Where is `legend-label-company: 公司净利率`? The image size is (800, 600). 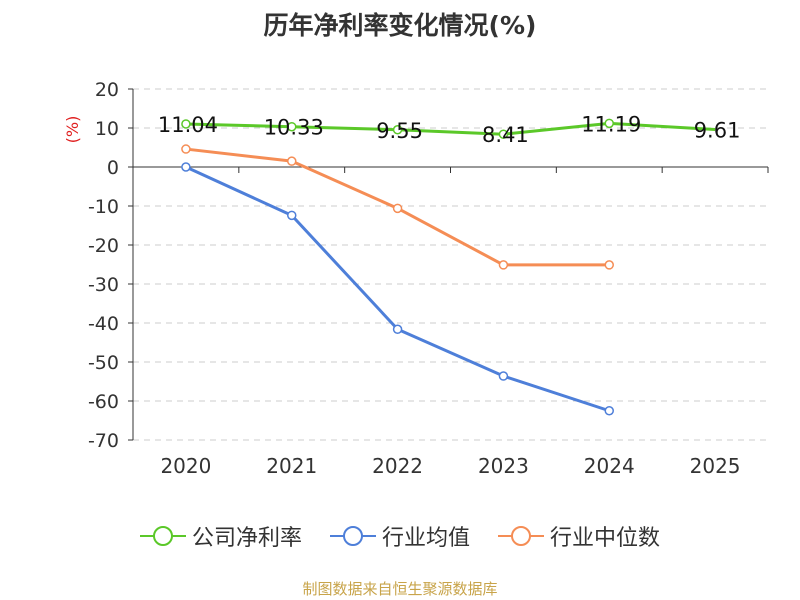
legend-label-company: 公司净利率 is located at coordinates (246, 538).